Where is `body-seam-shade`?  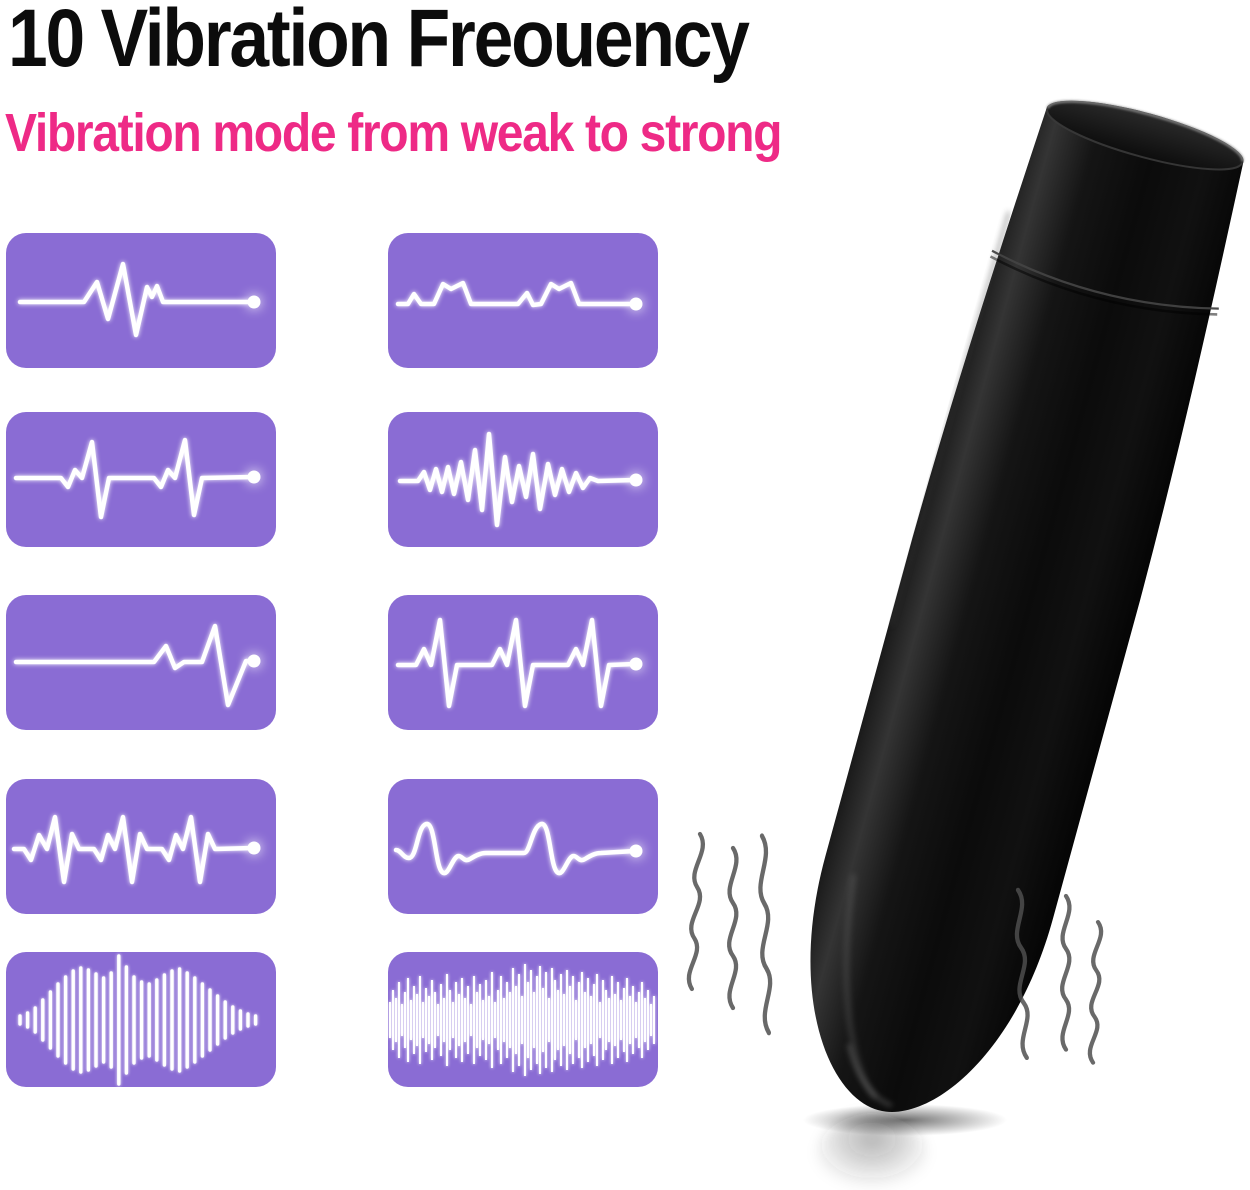
body-seam-shade is located at coordinates (1103, 285).